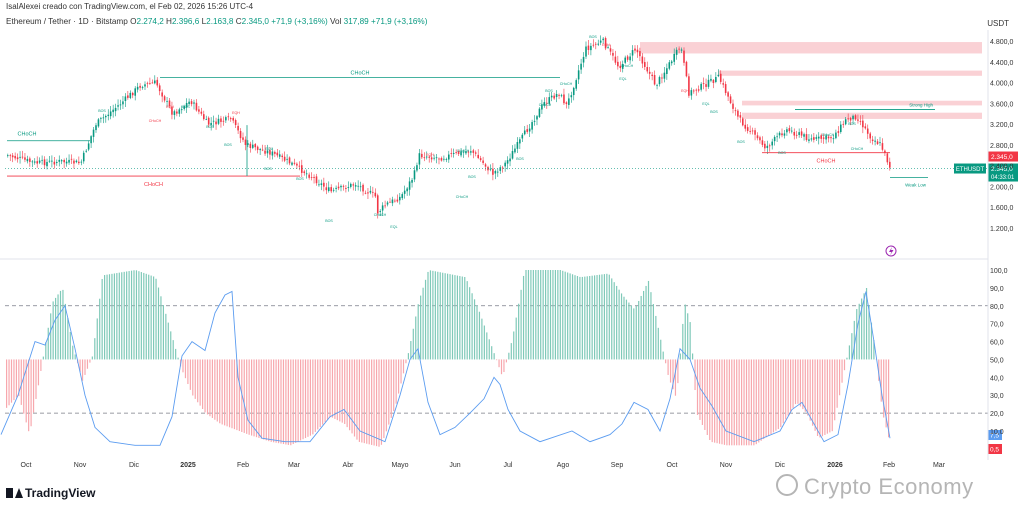 The width and height of the screenshot is (1023, 509). Describe the element at coordinates (1001, 125) in the screenshot. I see `price-tick-label: 3.200,0` at that location.